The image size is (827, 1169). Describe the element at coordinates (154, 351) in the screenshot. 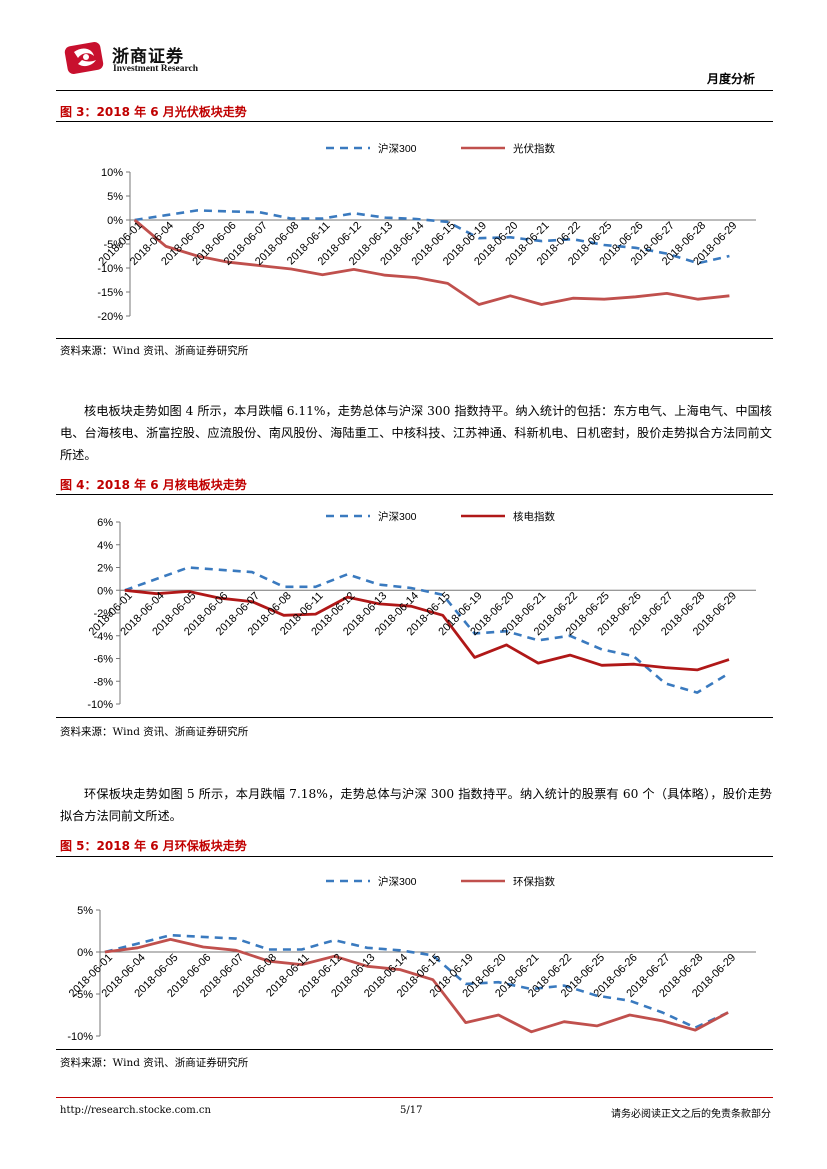

I see `figure-3-source: 资料来源：Wind 资讯、浙商证券研究所` at that location.